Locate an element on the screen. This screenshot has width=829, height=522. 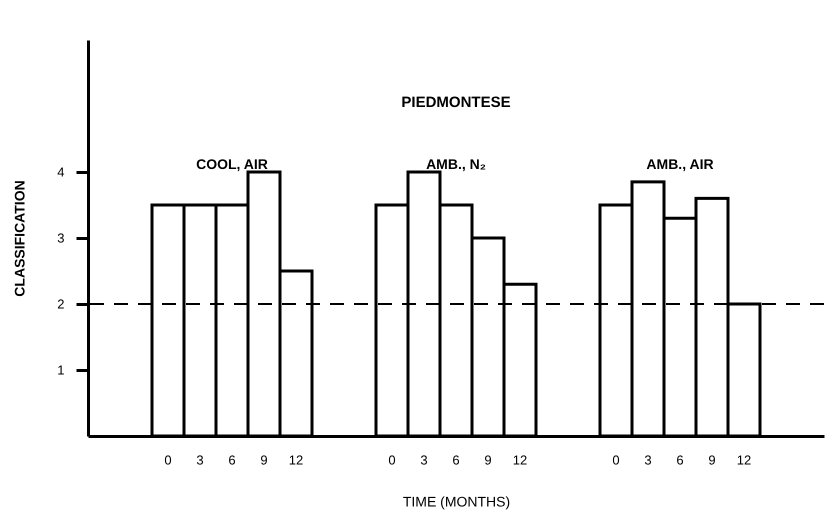
text: PIEDMONTESE is located at coordinates (456, 102).